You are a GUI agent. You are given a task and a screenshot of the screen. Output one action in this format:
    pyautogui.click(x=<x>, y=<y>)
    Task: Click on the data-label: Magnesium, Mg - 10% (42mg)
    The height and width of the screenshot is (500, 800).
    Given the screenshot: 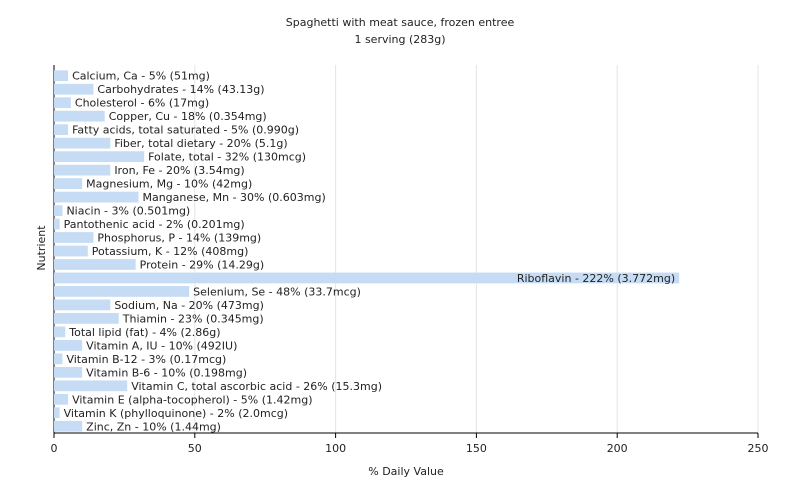 What is the action you would take?
    pyautogui.click(x=169, y=184)
    